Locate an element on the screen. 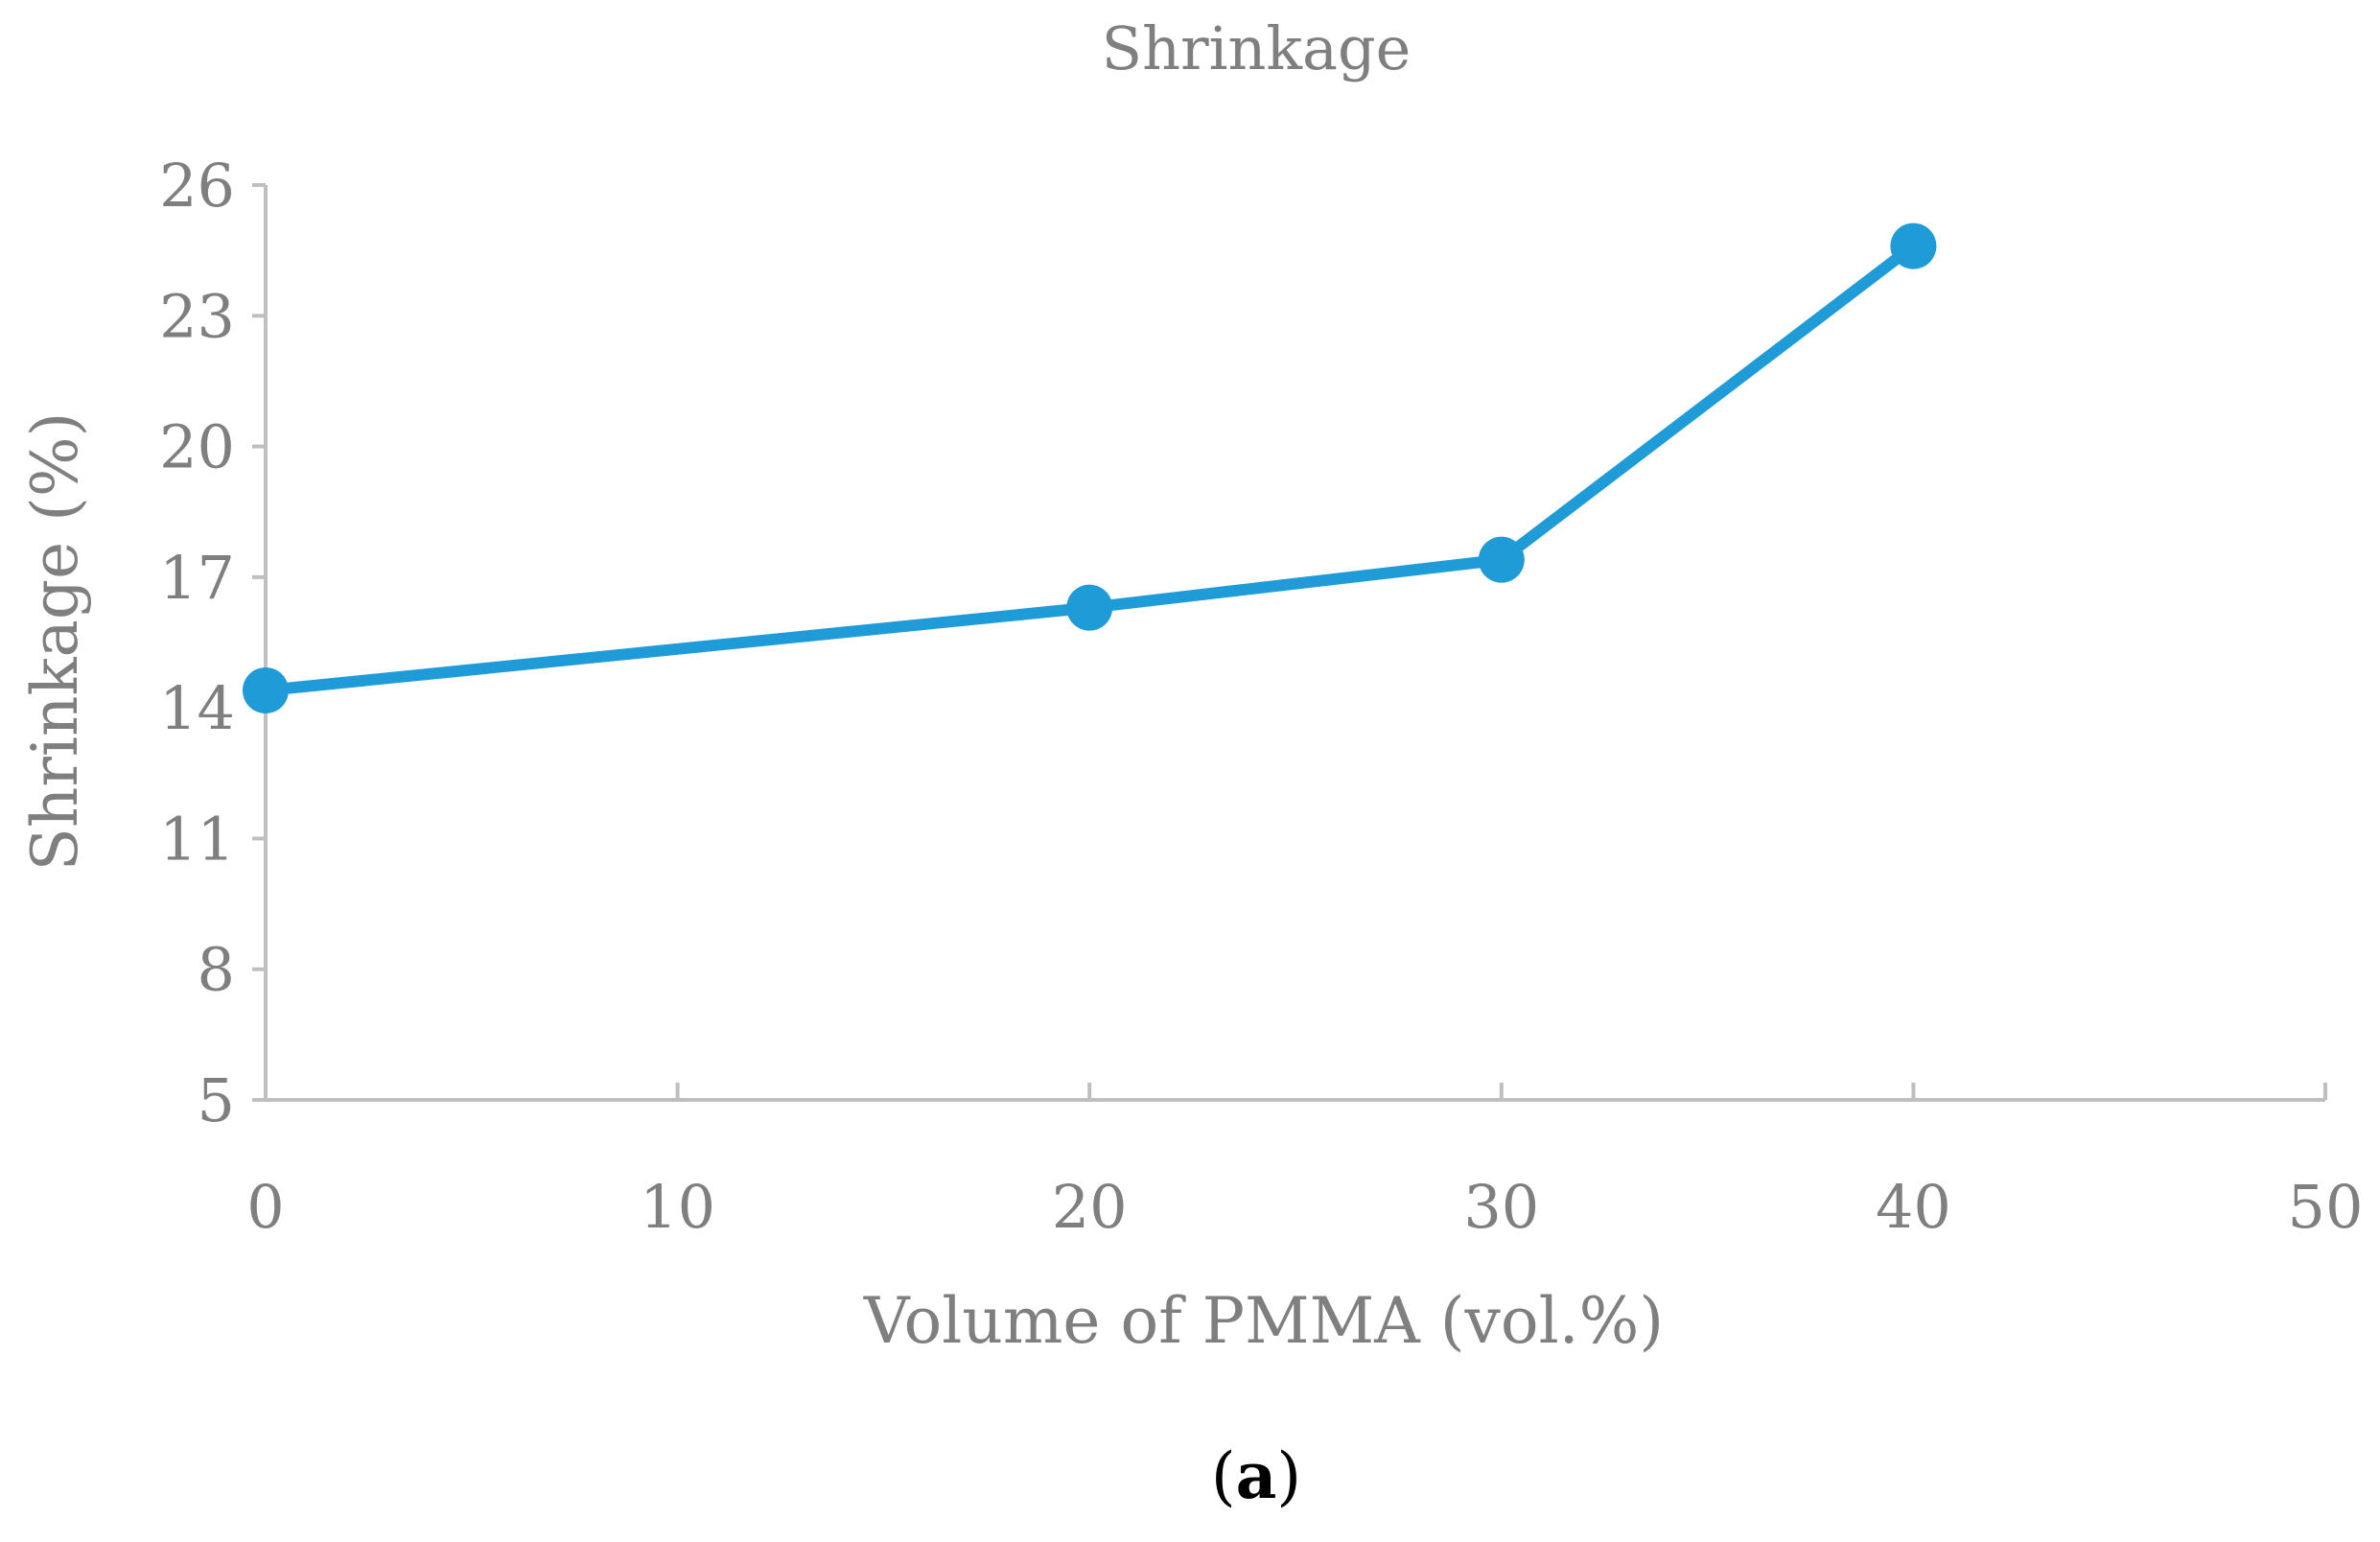  x-tick-label: 30 is located at coordinates (1501, 1207).